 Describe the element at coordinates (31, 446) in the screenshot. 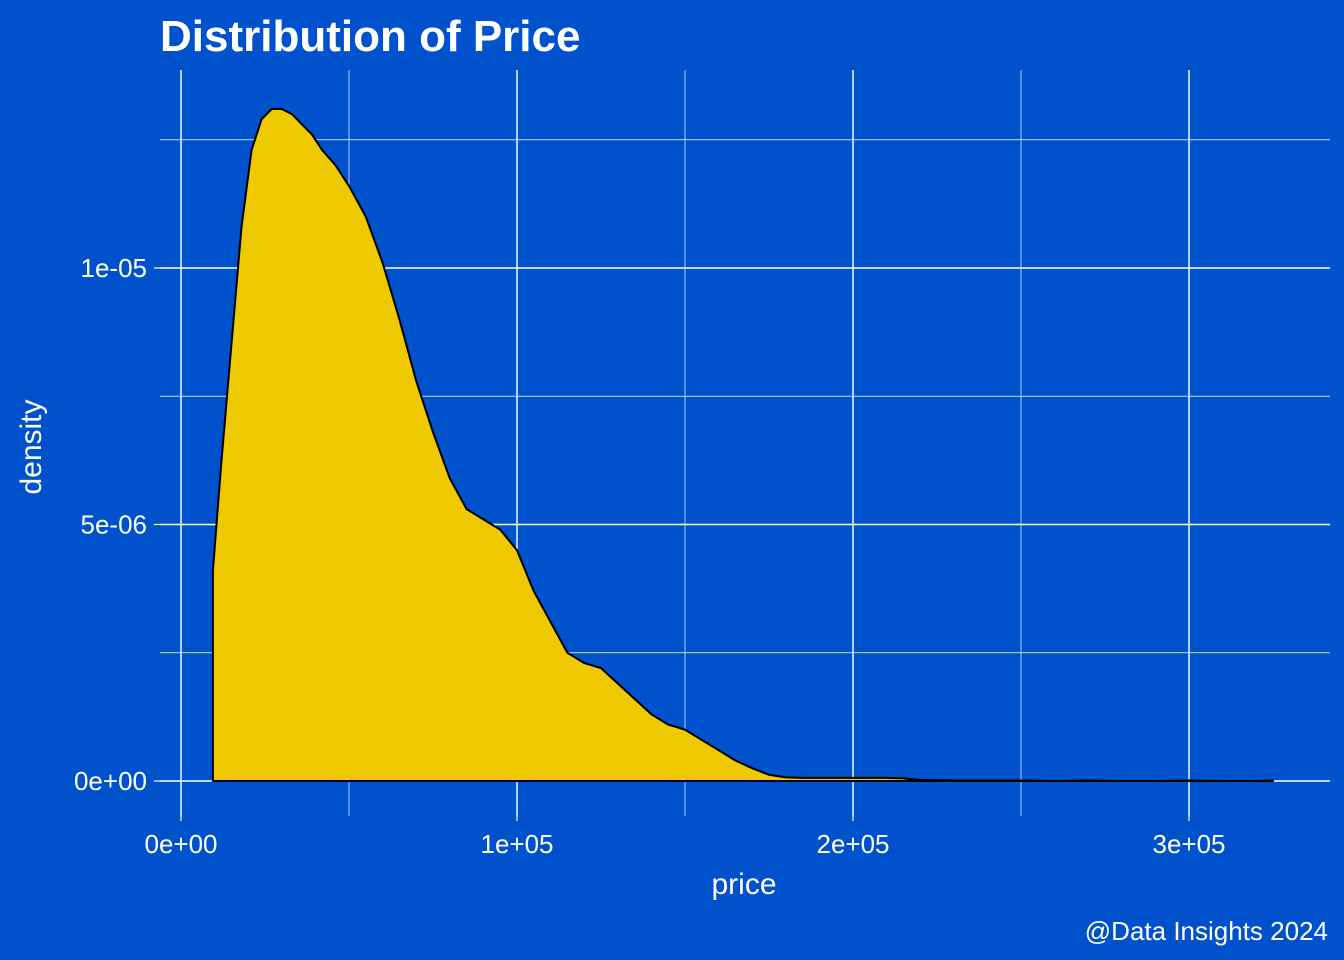

I see `y-axis-title: density` at that location.